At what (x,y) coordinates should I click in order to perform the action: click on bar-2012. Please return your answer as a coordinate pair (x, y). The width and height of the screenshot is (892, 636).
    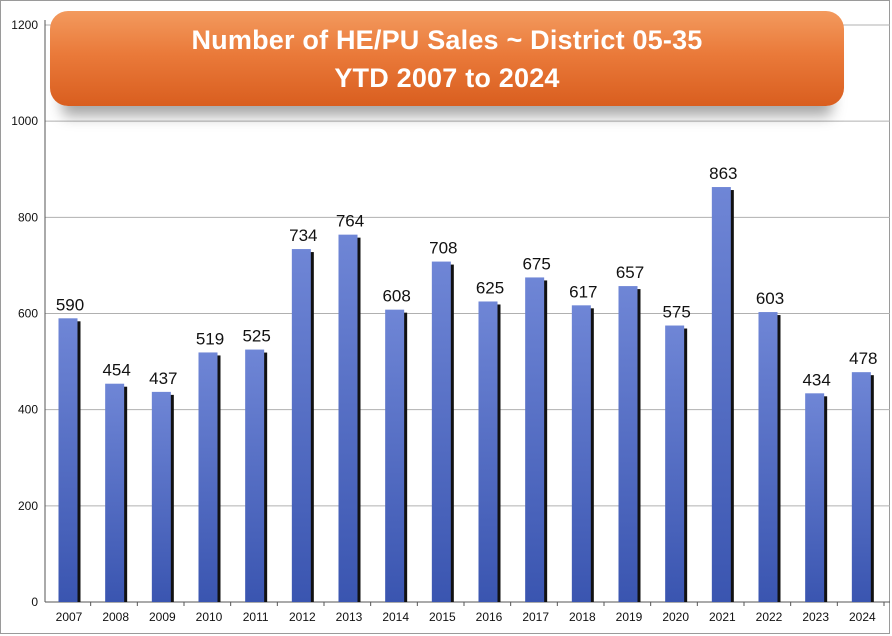
    Looking at the image, I should click on (301, 425).